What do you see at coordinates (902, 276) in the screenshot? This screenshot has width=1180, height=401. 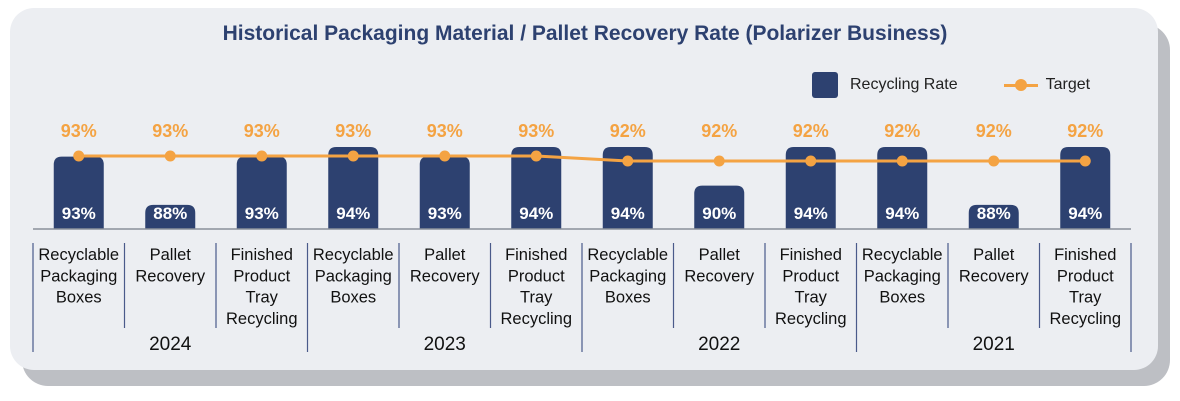 I see `category-label-10-line-2: Packaging` at bounding box center [902, 276].